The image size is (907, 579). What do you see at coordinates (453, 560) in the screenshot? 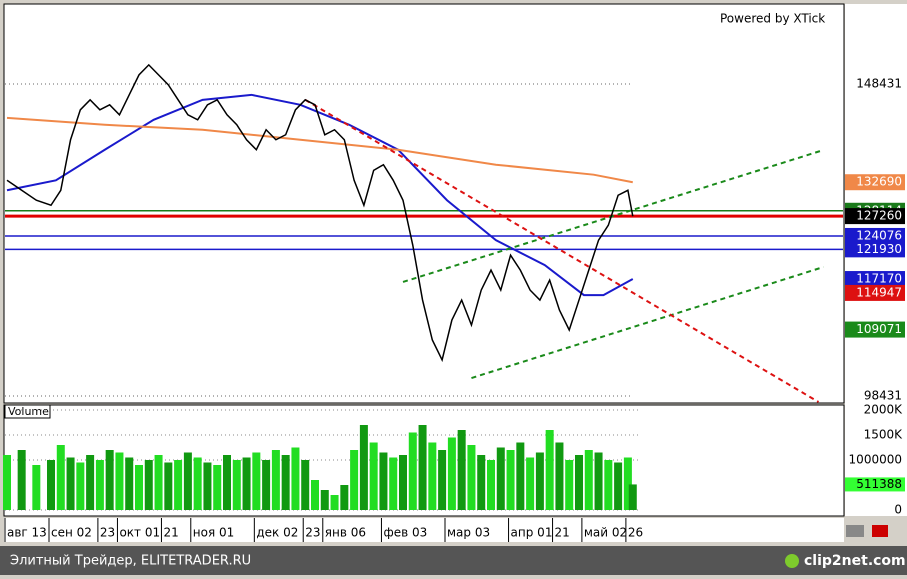
I see `footer-bar` at bounding box center [453, 560].